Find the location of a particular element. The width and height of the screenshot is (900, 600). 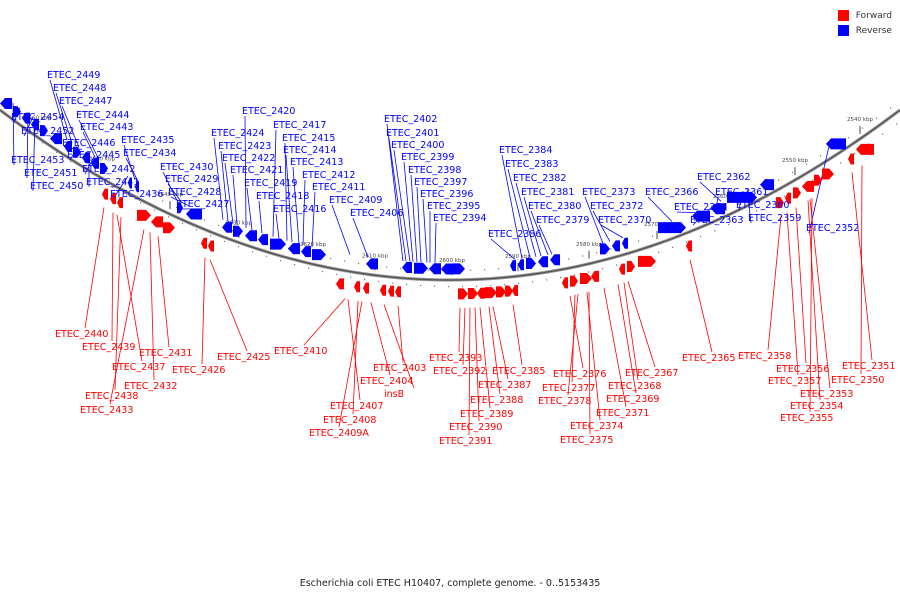

forward-gene-label: ETEC_2393 is located at coordinates (455, 358).